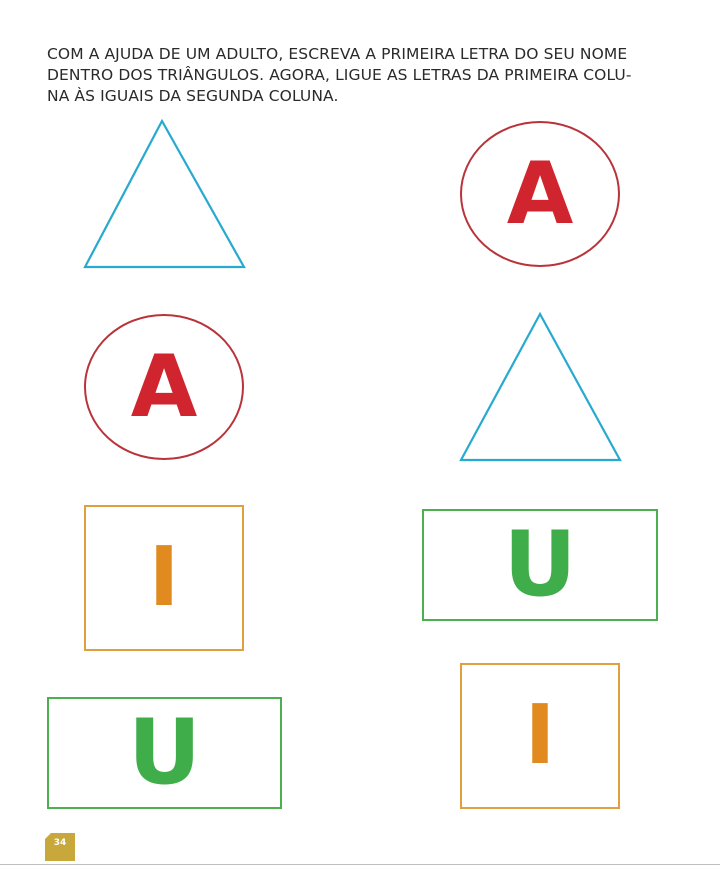  I want to click on letter-i-right: I, so click(540, 735).